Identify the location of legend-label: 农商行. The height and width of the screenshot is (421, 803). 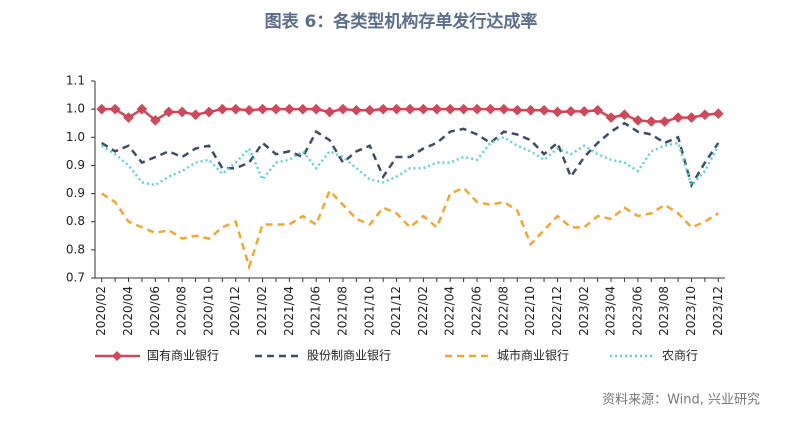
(680, 355).